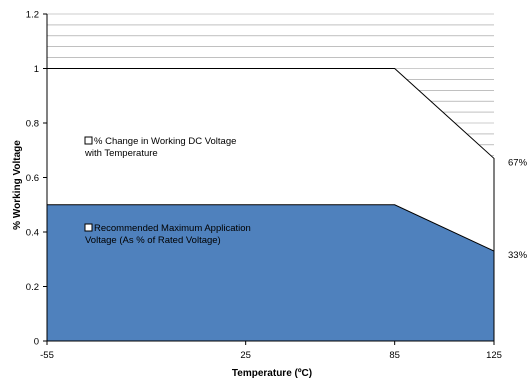 The height and width of the screenshot is (379, 527). I want to click on x-tick-label: -55, so click(47, 355).